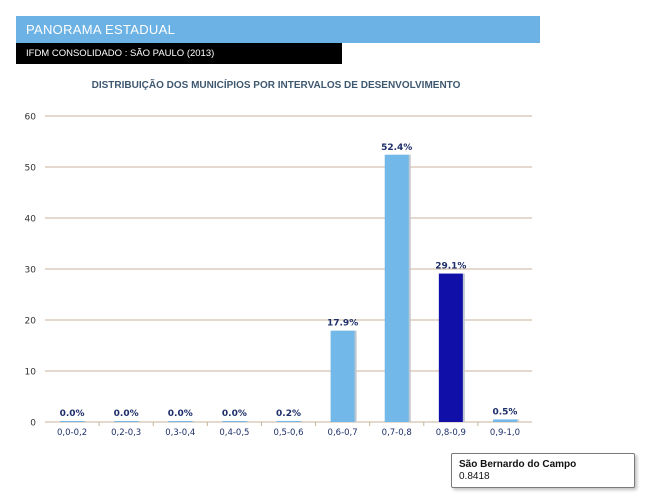 The image size is (652, 502). Describe the element at coordinates (342, 324) in the screenshot. I see `data-label: 17.9%` at that location.